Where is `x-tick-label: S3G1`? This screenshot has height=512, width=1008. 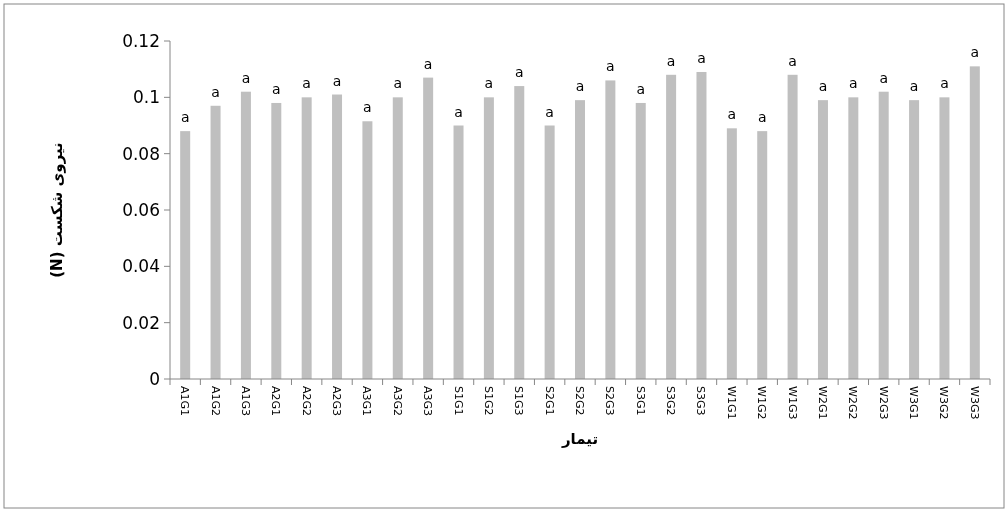
x-tick-label: S3G1 is located at coordinates (640, 401).